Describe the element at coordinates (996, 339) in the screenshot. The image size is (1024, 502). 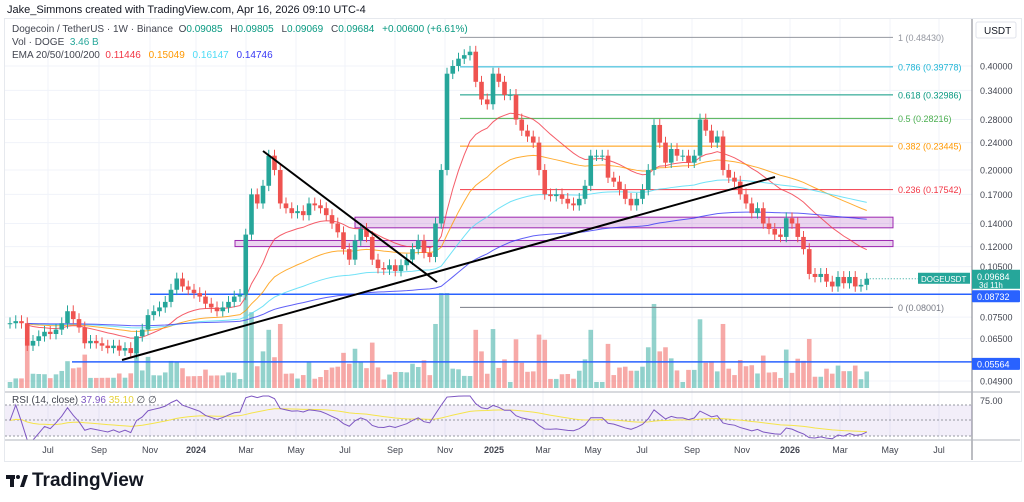
I see `price-tick: 0.06500` at that location.